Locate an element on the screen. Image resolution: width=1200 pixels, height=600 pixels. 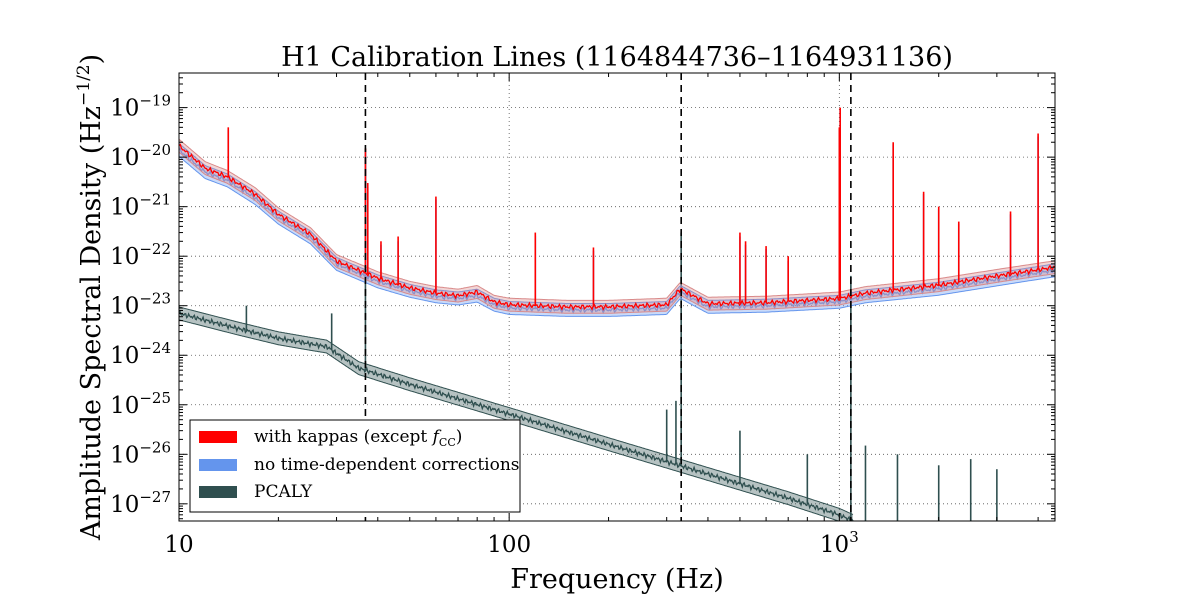
y-axis-label: Amplitude Spectral Density (Hz−1/2) is located at coordinates (90, 297).